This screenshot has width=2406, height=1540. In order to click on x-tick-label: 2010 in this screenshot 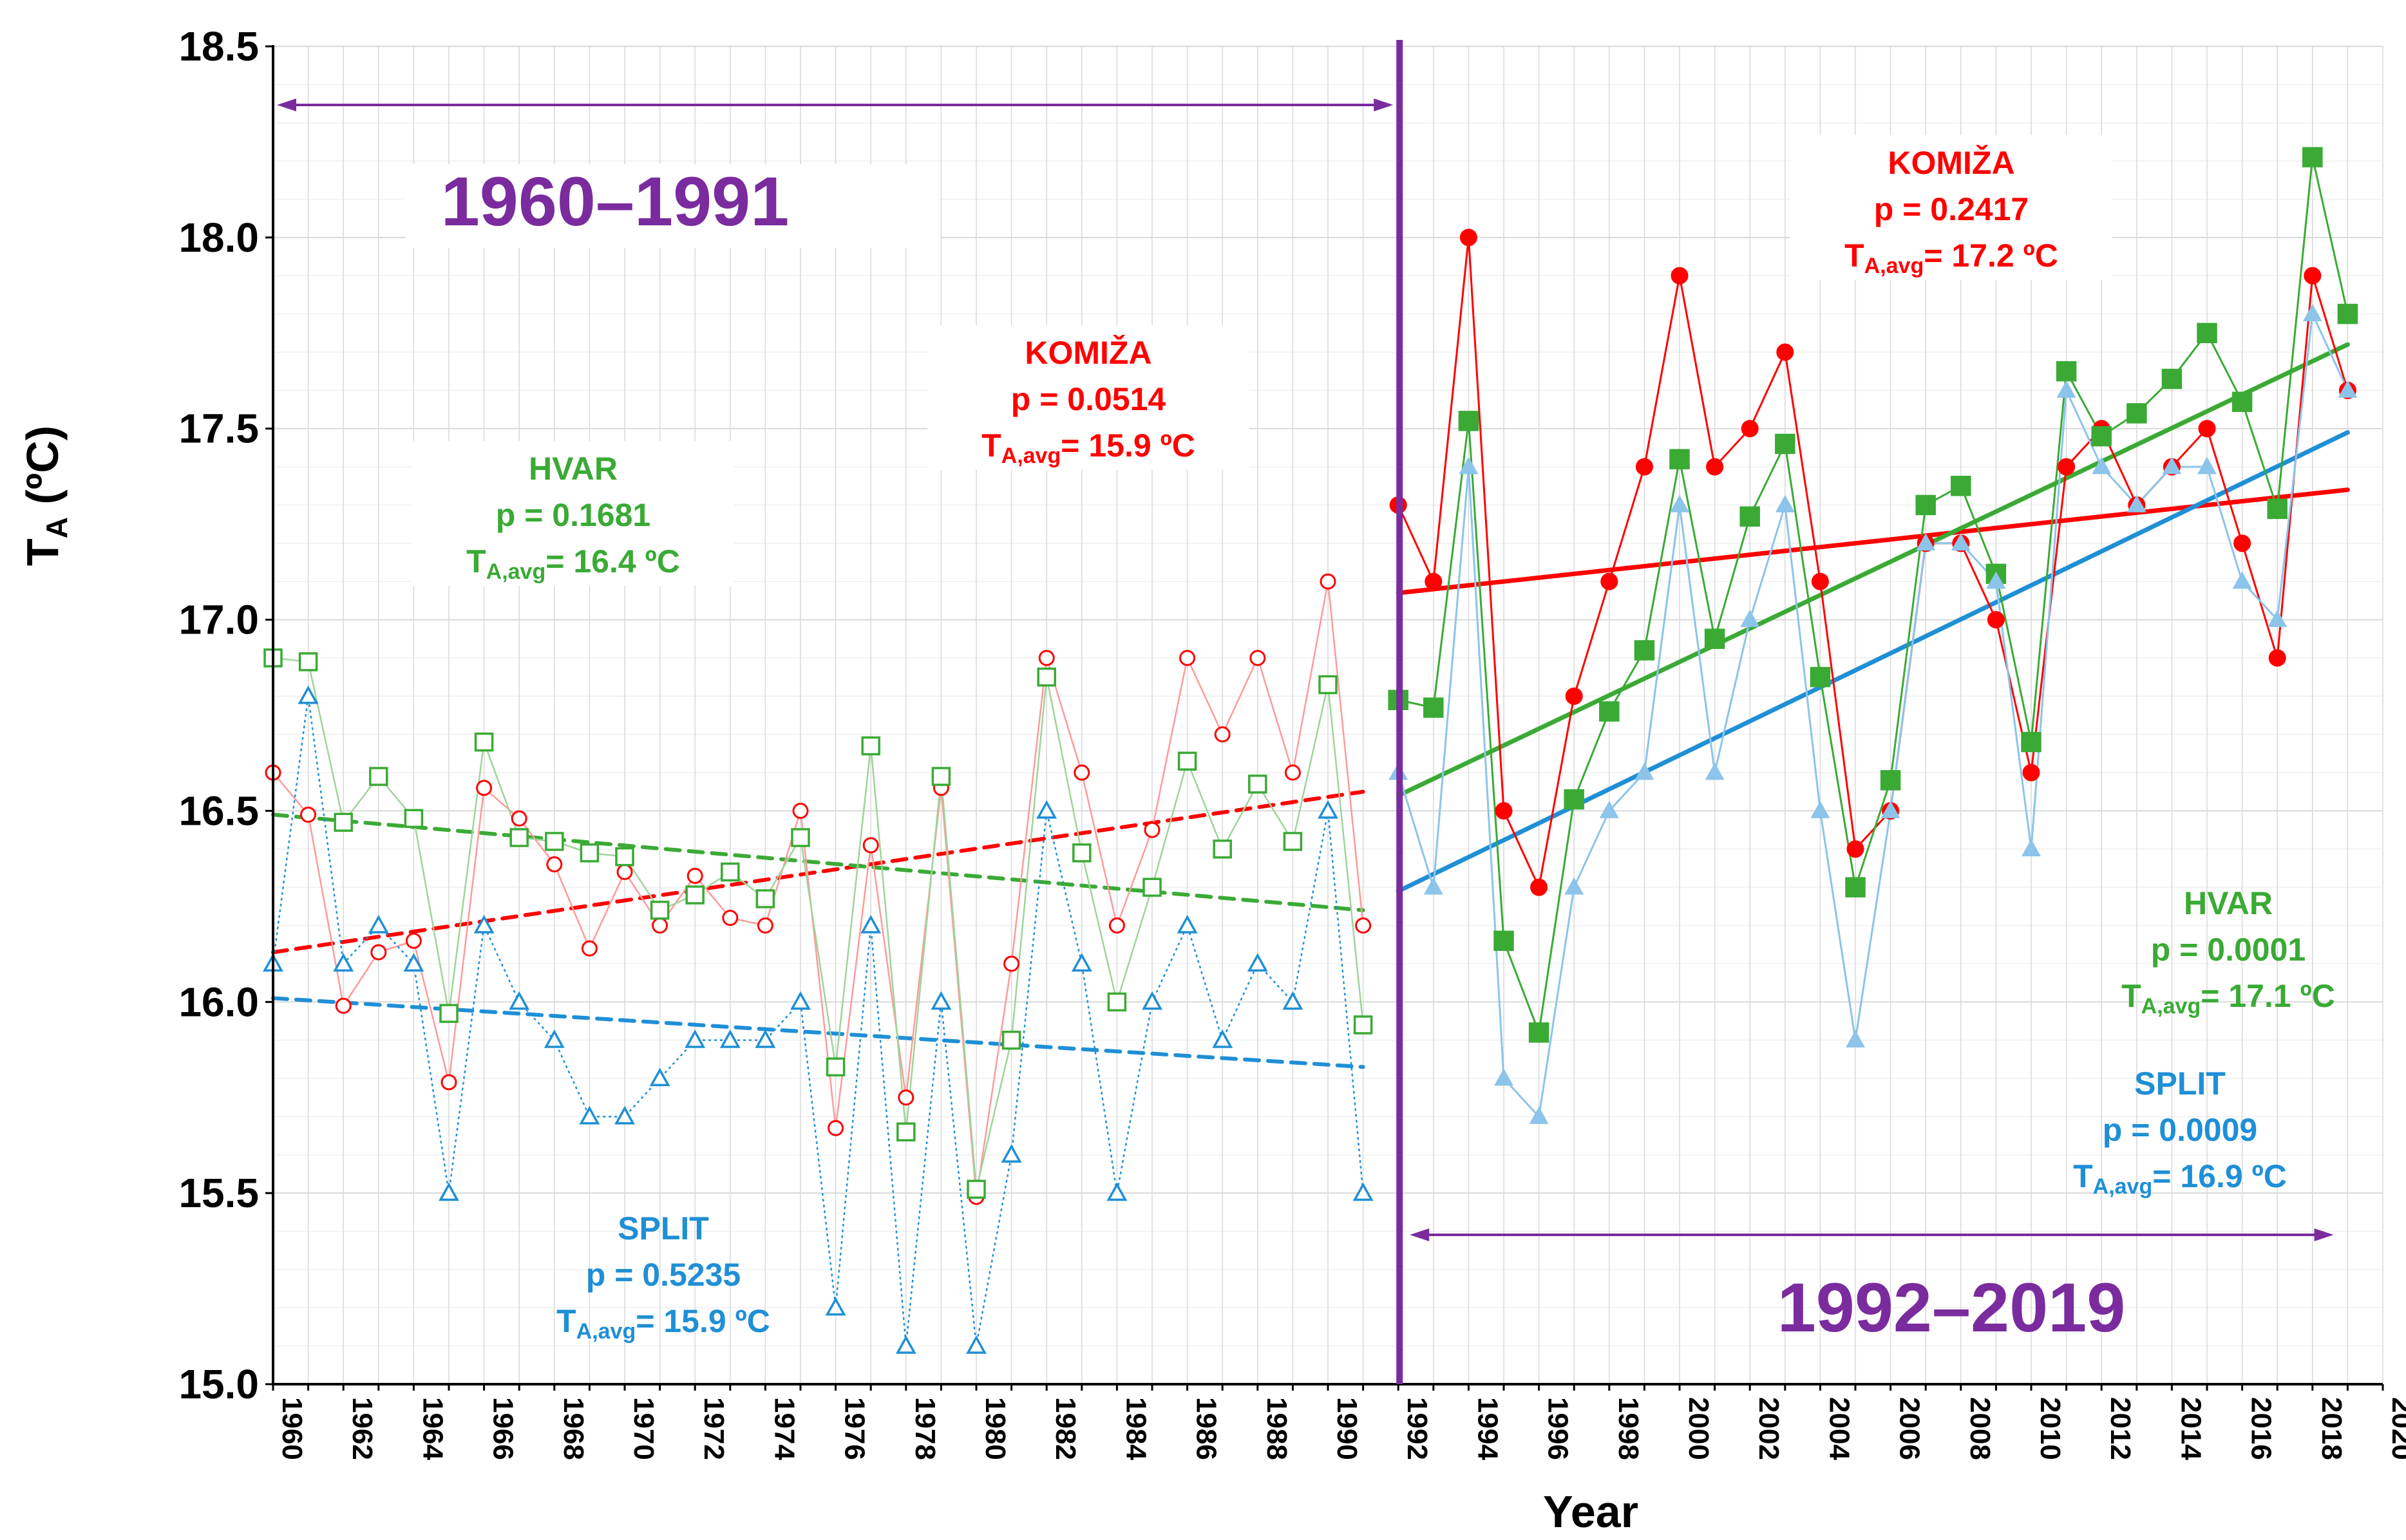, I will do `click(2050, 1428)`.